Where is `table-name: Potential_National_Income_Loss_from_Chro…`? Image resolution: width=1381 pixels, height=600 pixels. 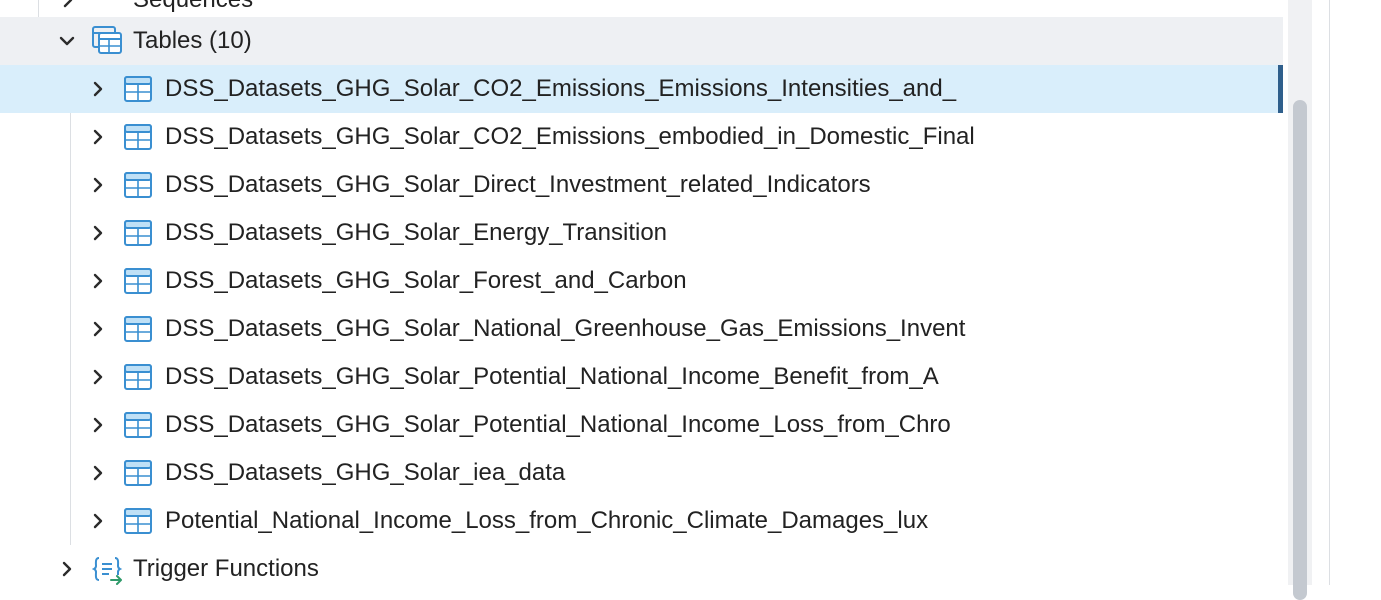
table-name: Potential_National_Income_Loss_from_Chro… is located at coordinates (547, 520).